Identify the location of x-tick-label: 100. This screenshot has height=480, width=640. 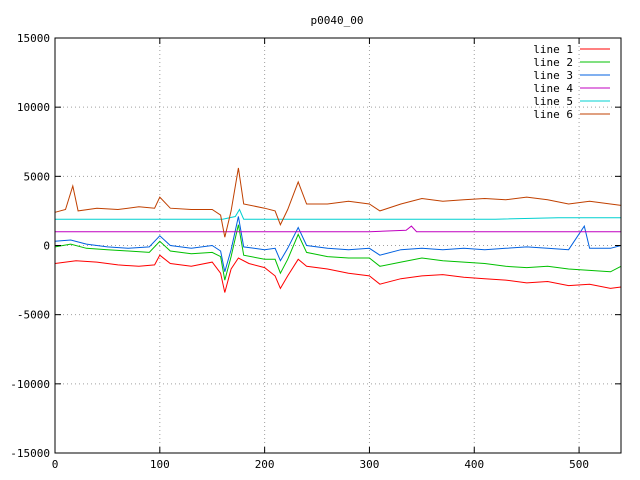
(160, 464).